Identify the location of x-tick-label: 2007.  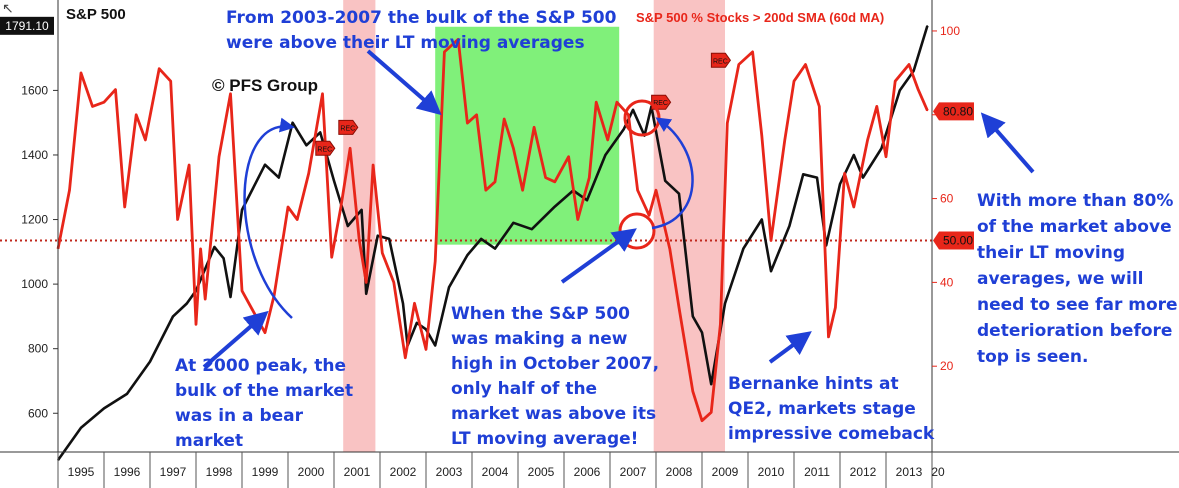
(633, 472).